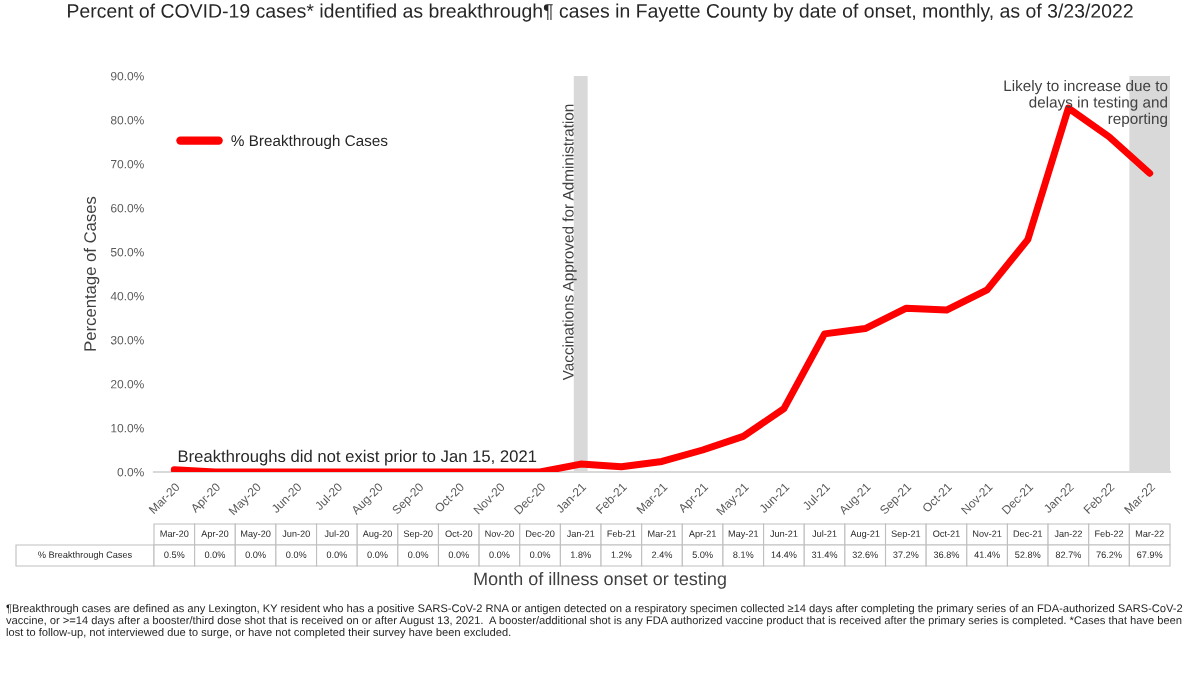 The image size is (1200, 700). I want to click on y-axis-title: Percentage of Cases, so click(91, 273).